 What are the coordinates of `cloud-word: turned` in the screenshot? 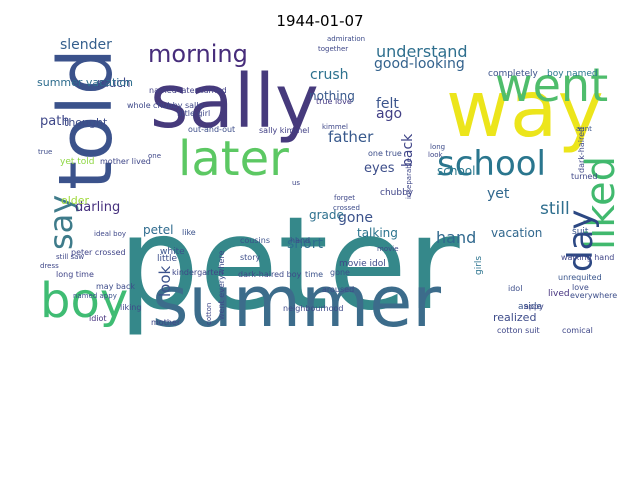 It's located at (584, 176).